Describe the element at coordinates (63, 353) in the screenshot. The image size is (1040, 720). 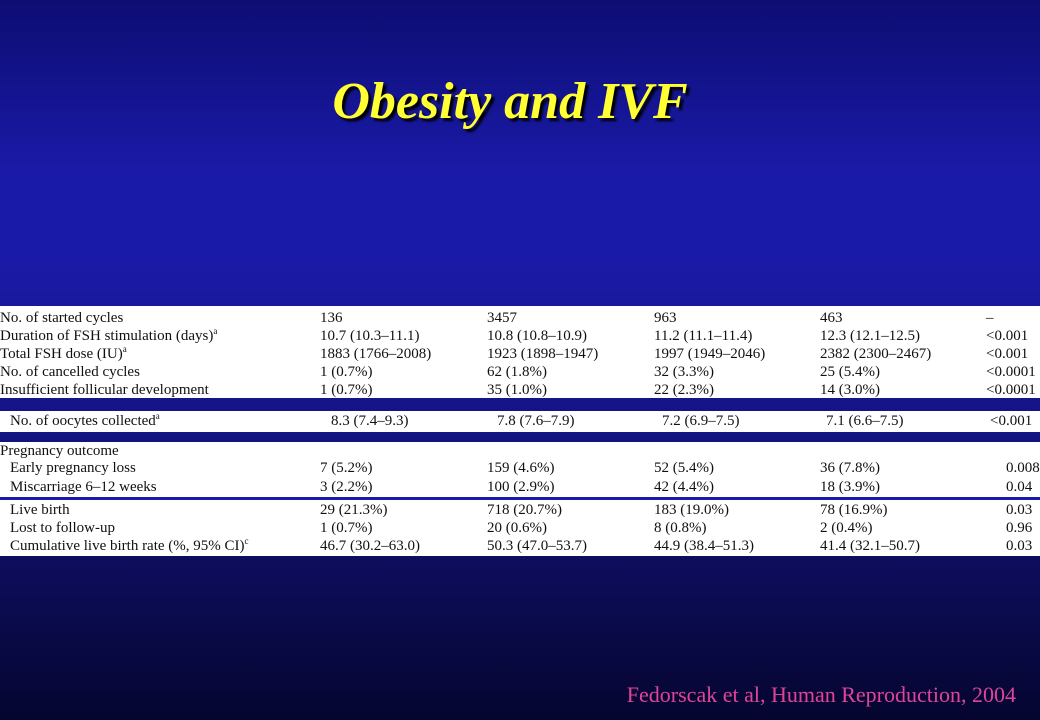
I see `row-label: Total FSH dose (IU)a` at that location.